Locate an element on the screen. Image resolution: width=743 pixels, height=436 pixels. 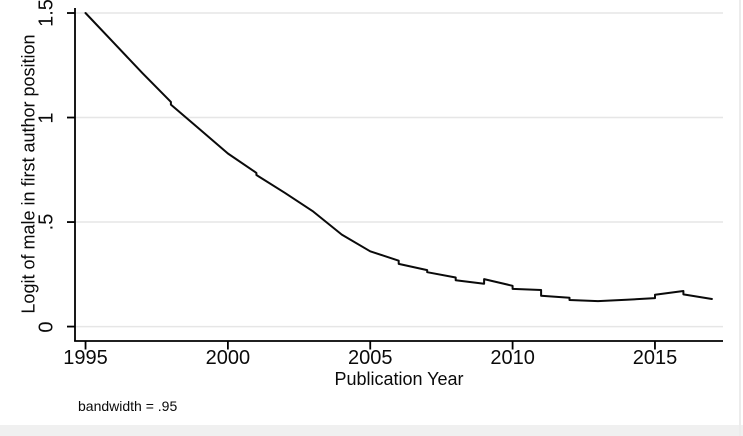
x-axis-title: Publication Year is located at coordinates (399, 379).